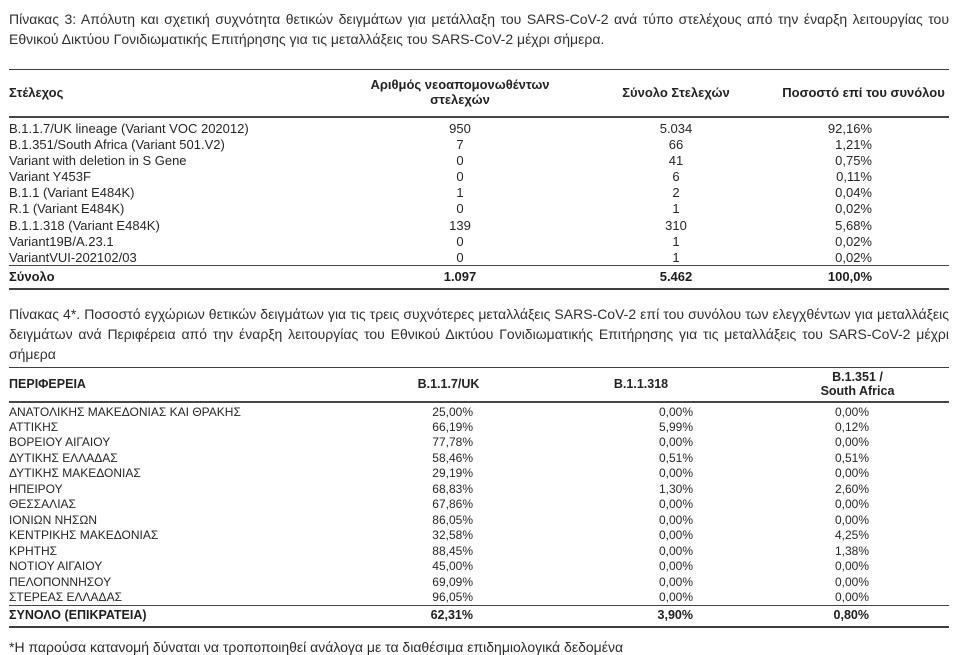 This screenshot has width=964, height=655. What do you see at coordinates (53, 519) in the screenshot?
I see `row-label: ΙΟΝΙΩΝ ΝΗΣΩΝ` at bounding box center [53, 519].